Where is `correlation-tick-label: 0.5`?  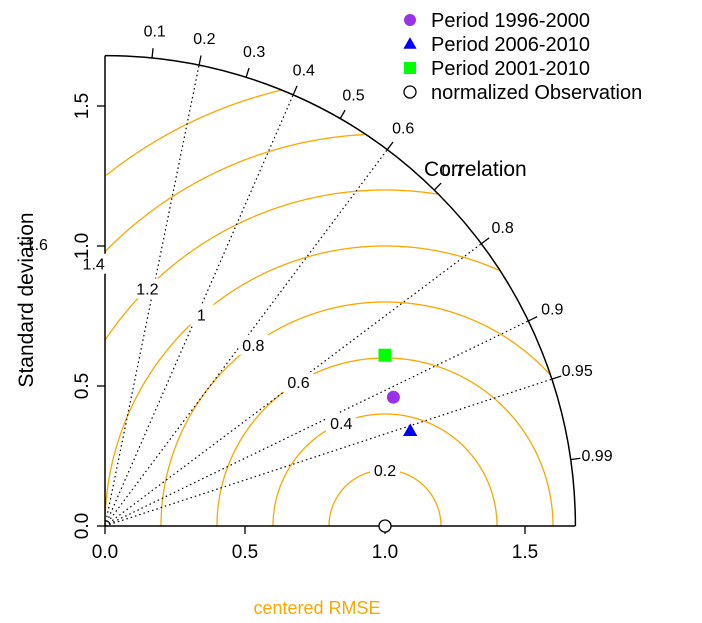
correlation-tick-label: 0.5 is located at coordinates (353, 96).